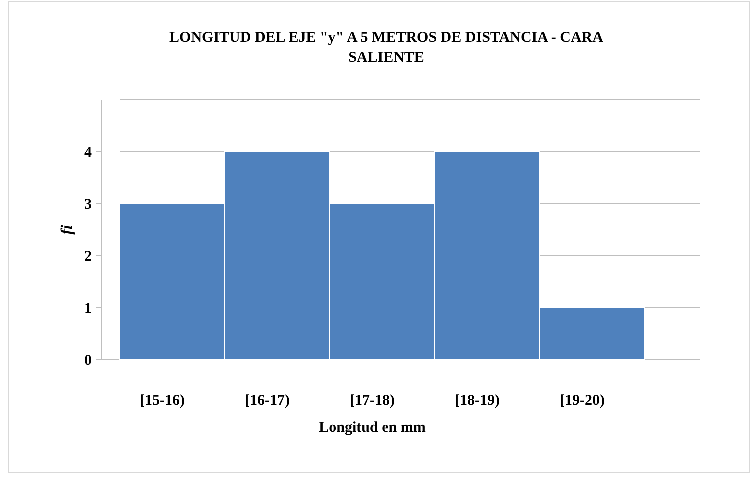  What do you see at coordinates (162, 401) in the screenshot?
I see `x-tick-label: [15-16)` at bounding box center [162, 401].